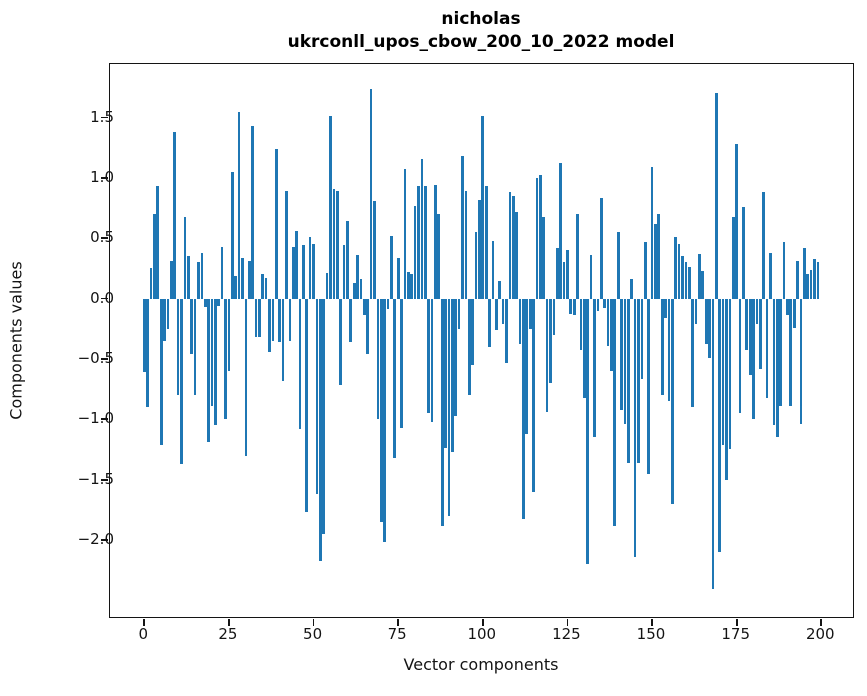  Describe the element at coordinates (95, 418) in the screenshot. I see `y-tick-label: −1.0` at that location.